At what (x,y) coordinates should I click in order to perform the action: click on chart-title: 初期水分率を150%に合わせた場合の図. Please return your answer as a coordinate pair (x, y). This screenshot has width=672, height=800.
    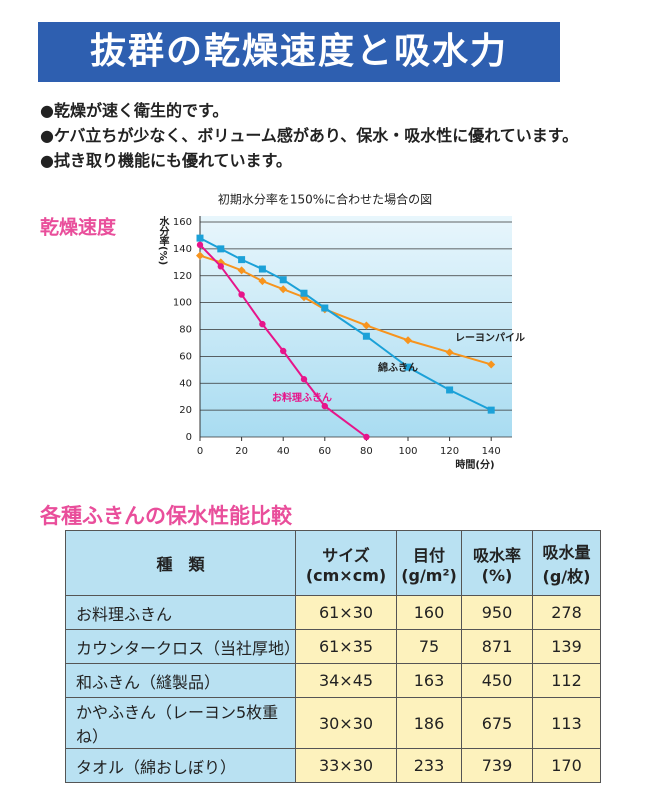
    Looking at the image, I should click on (325, 199).